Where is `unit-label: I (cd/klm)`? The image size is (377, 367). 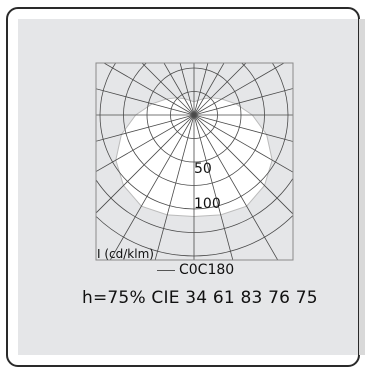
unit-label: I (cd/klm) is located at coordinates (125, 254).